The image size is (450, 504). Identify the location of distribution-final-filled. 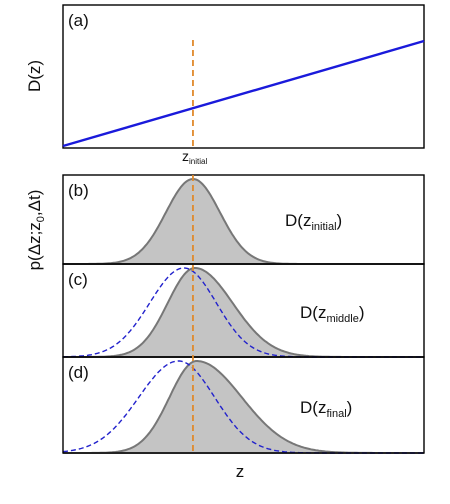
(243, 407).